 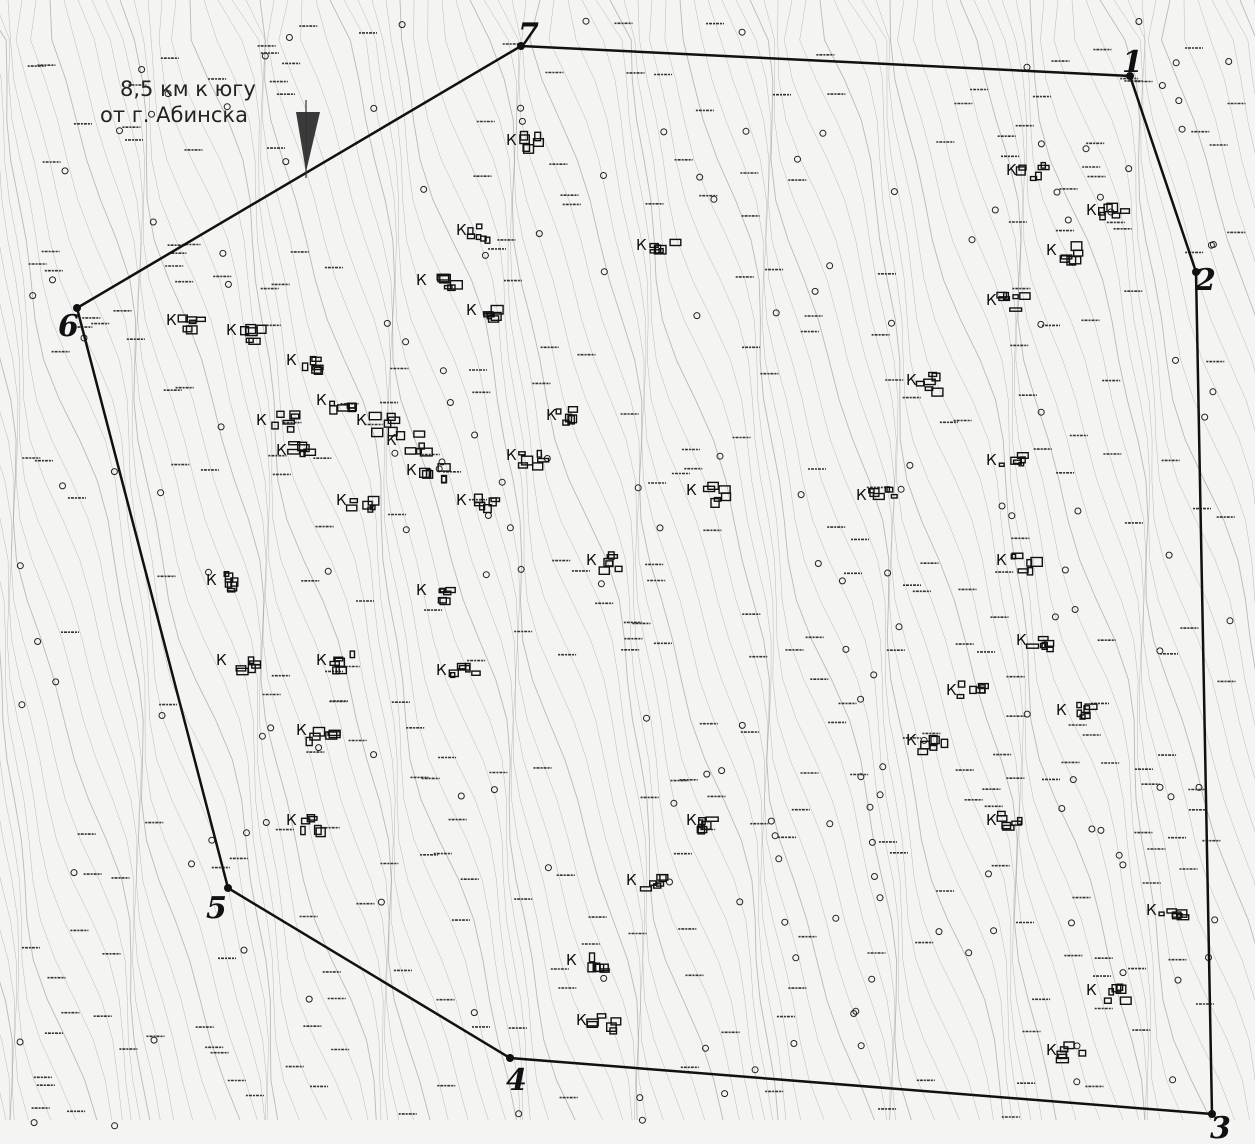 I want to click on north-arrow-icon, so click(x=308, y=139).